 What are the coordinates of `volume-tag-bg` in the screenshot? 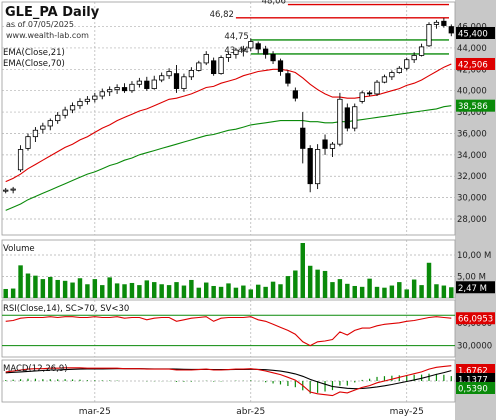 It's located at (475, 287).